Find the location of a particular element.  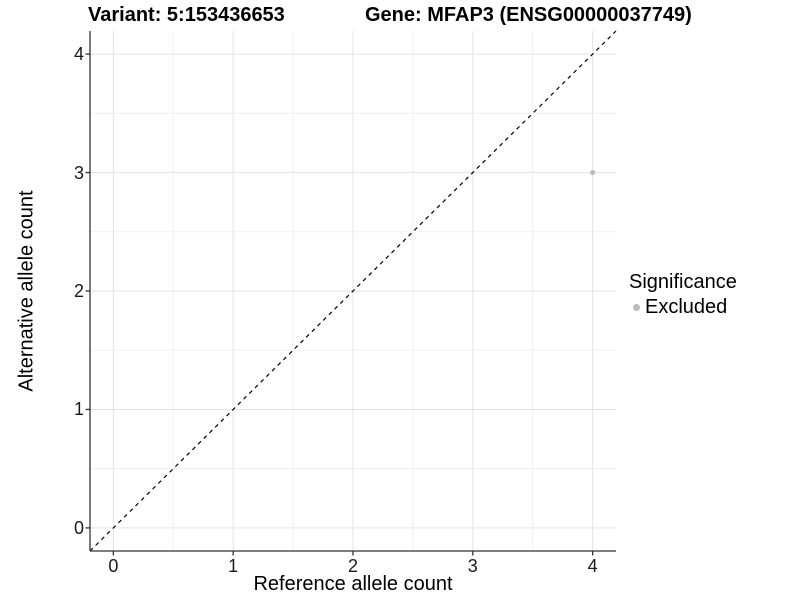

plot-title-variant: Variant: 5:153436653 is located at coordinates (186, 15).